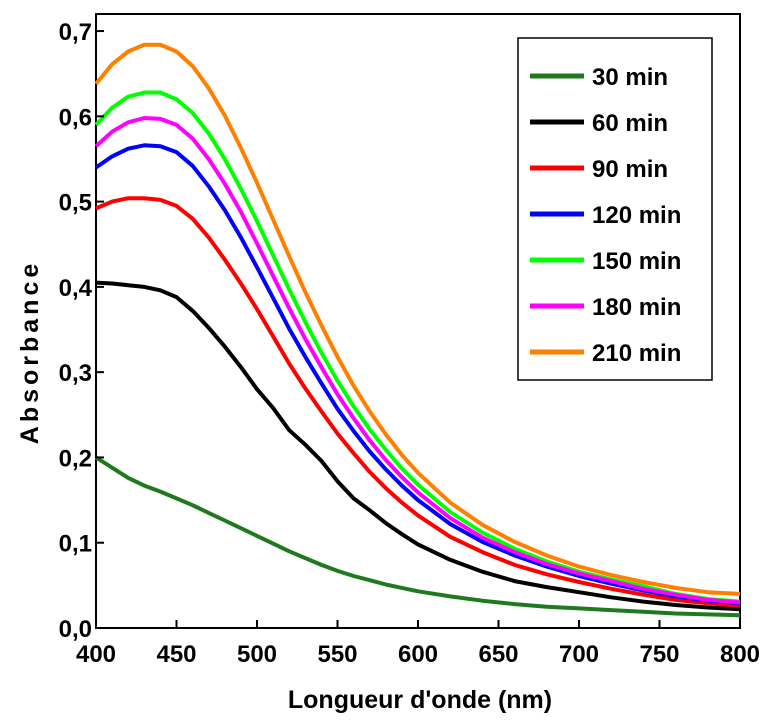  I want to click on y-tick-label: 0,6, so click(75, 117).